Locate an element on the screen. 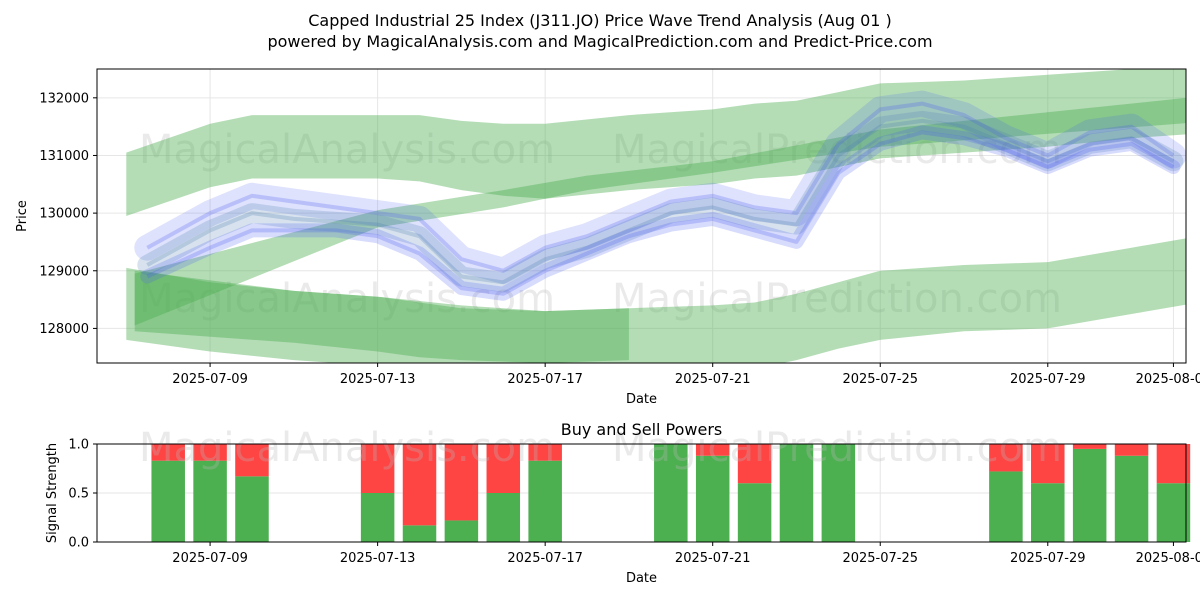  power-x-tick-label: 2025-07-09 is located at coordinates (210, 558).